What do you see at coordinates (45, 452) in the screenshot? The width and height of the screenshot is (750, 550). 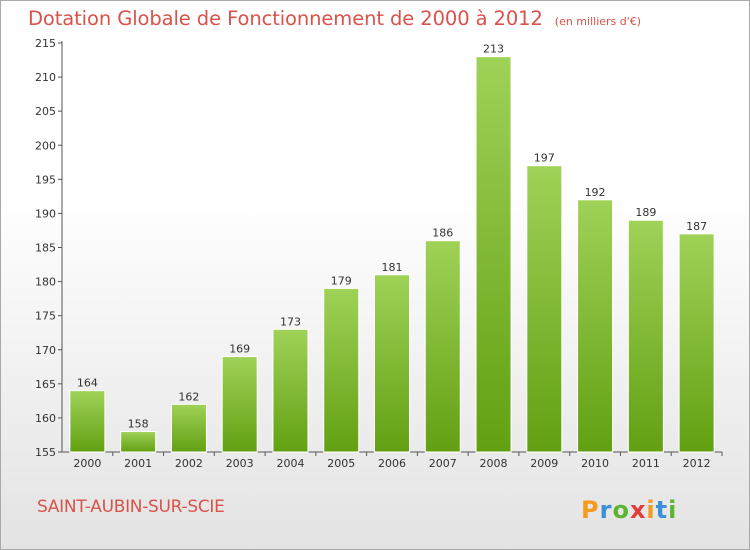 I see `y-tick-label: 155` at bounding box center [45, 452].